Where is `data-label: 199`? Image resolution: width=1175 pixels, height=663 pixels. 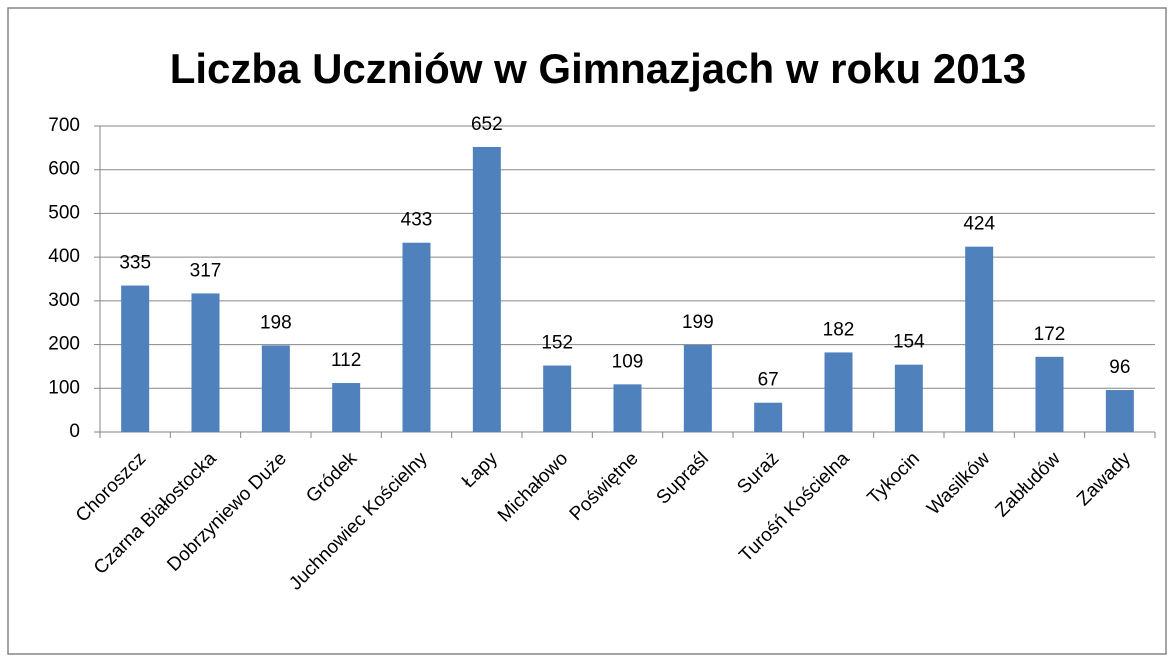
data-label: 199 is located at coordinates (698, 322).